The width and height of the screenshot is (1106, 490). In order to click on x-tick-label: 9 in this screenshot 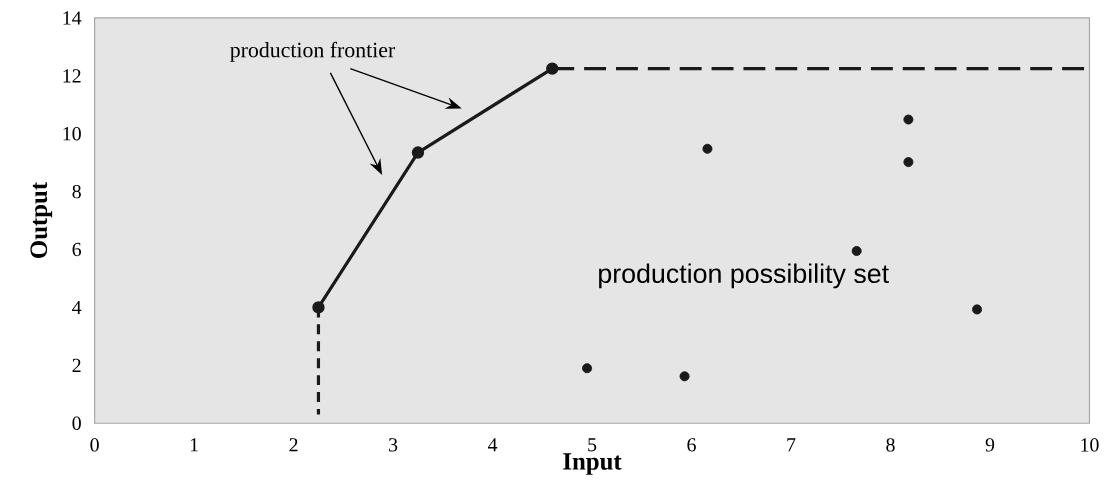, I will do `click(990, 445)`.